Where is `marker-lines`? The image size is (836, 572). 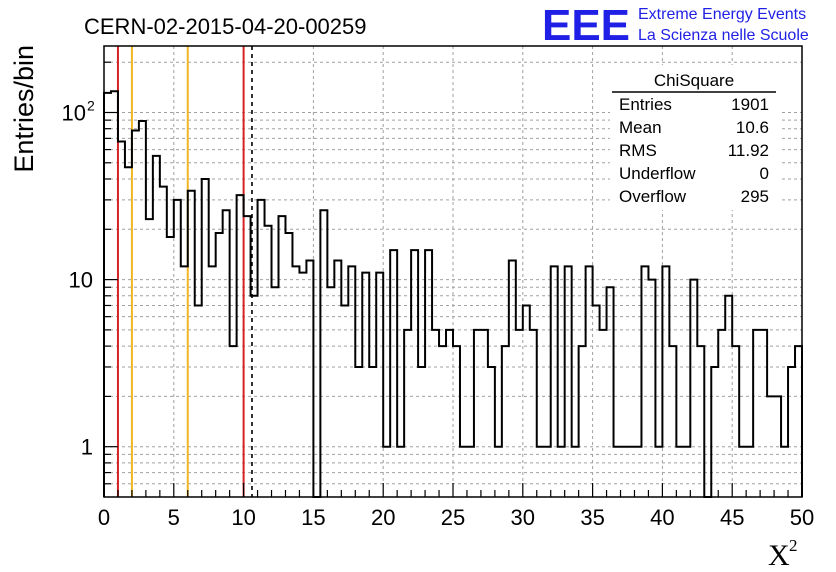 marker-lines is located at coordinates (184, 271).